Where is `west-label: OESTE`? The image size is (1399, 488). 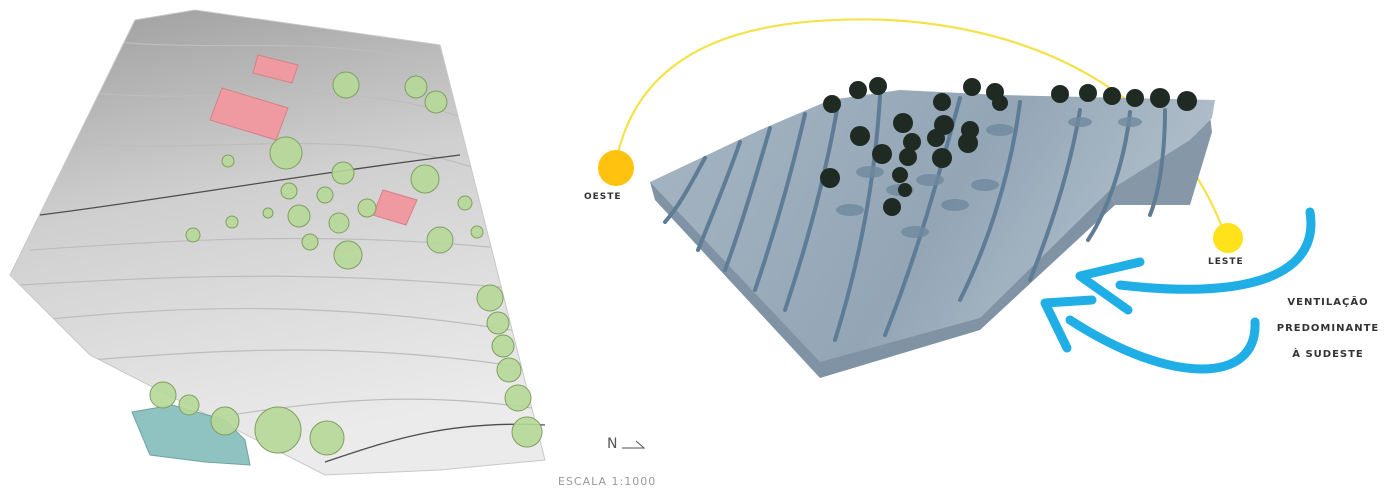 west-label: OESTE is located at coordinates (603, 197).